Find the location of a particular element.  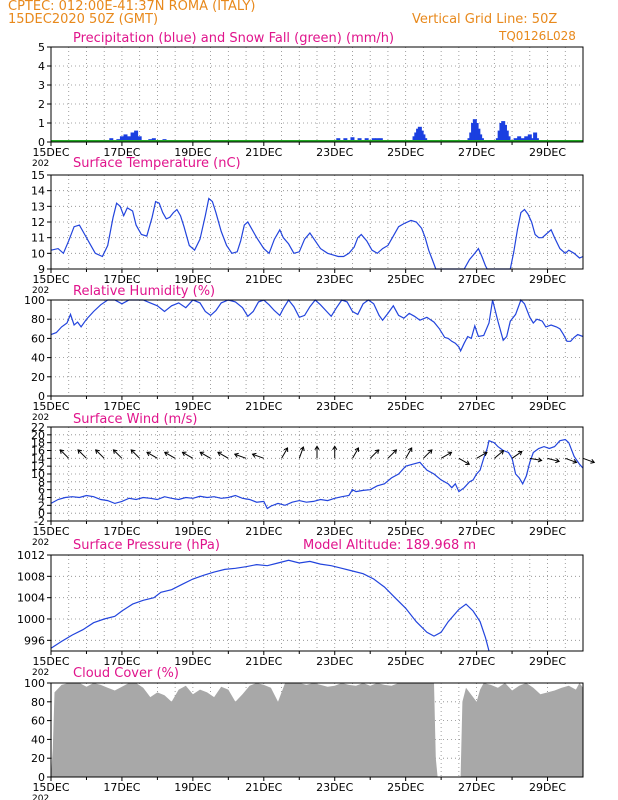

panel-title: Cloud Cover (%) is located at coordinates (126, 673).